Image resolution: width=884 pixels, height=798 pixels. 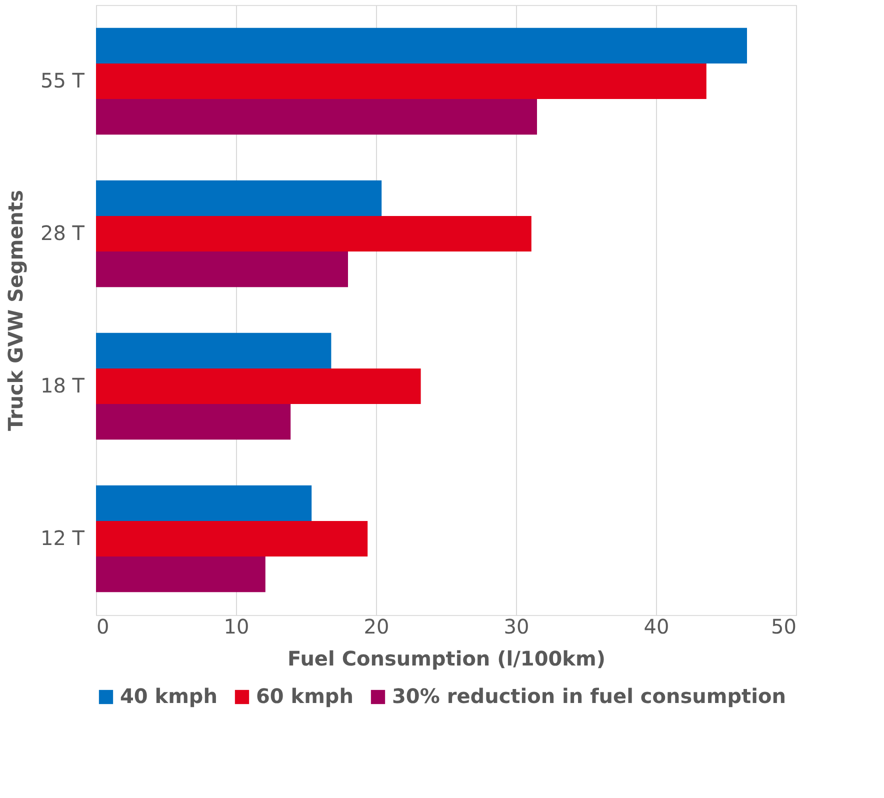 What do you see at coordinates (447, 658) in the screenshot?
I see `x-axis-title: Fuel Consumption (l/100km)` at bounding box center [447, 658].